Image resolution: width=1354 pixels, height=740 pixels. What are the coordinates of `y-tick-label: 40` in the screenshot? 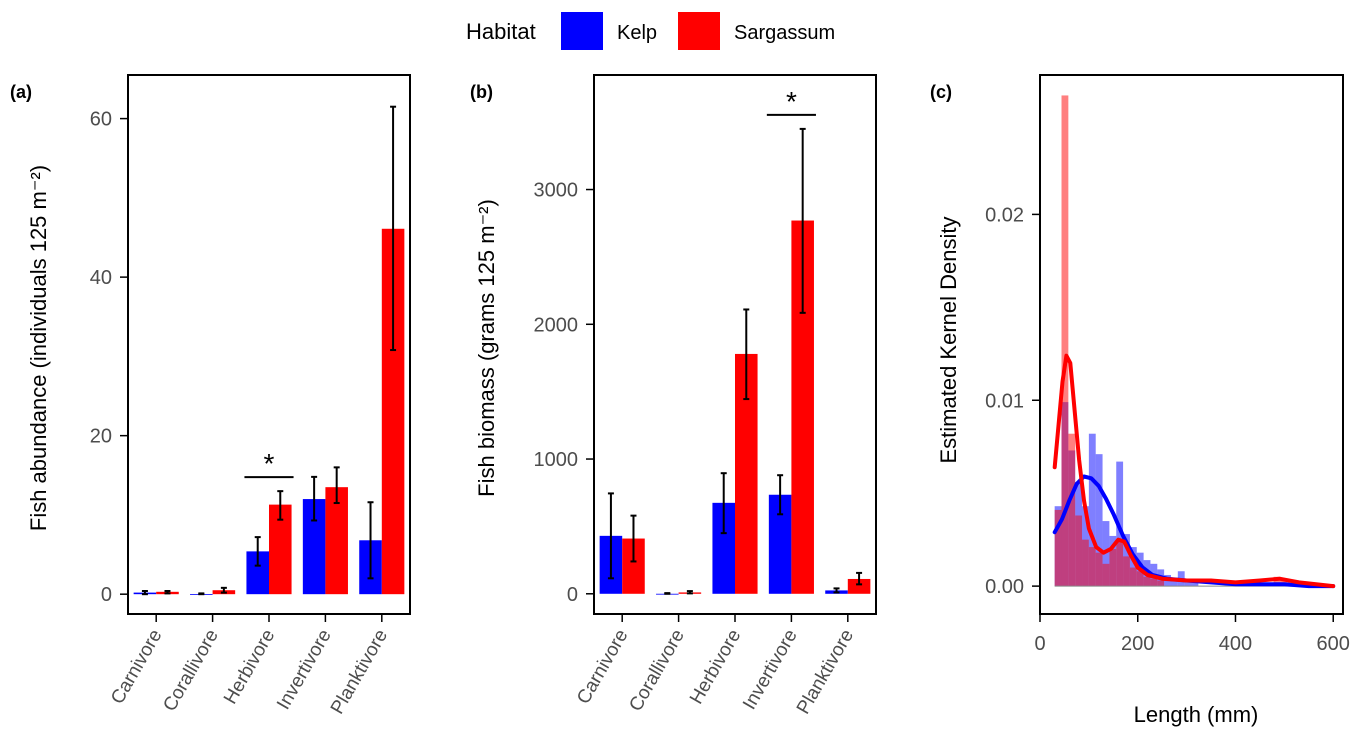 It's located at (101, 278).